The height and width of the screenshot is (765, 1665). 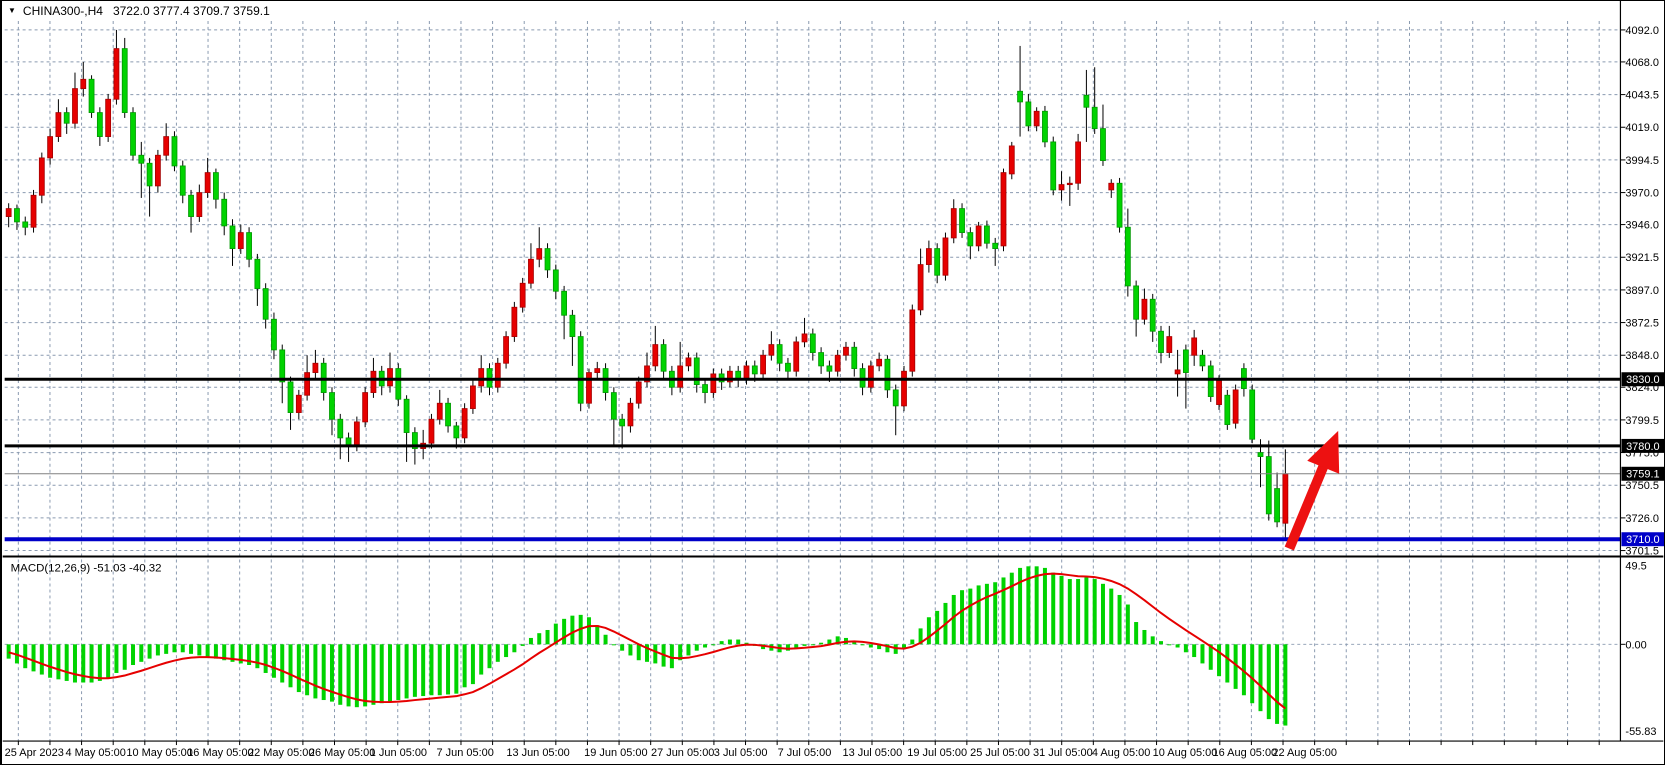 What do you see at coordinates (1185, 753) in the screenshot?
I see `time-tick-label: 10 Aug 05:00` at bounding box center [1185, 753].